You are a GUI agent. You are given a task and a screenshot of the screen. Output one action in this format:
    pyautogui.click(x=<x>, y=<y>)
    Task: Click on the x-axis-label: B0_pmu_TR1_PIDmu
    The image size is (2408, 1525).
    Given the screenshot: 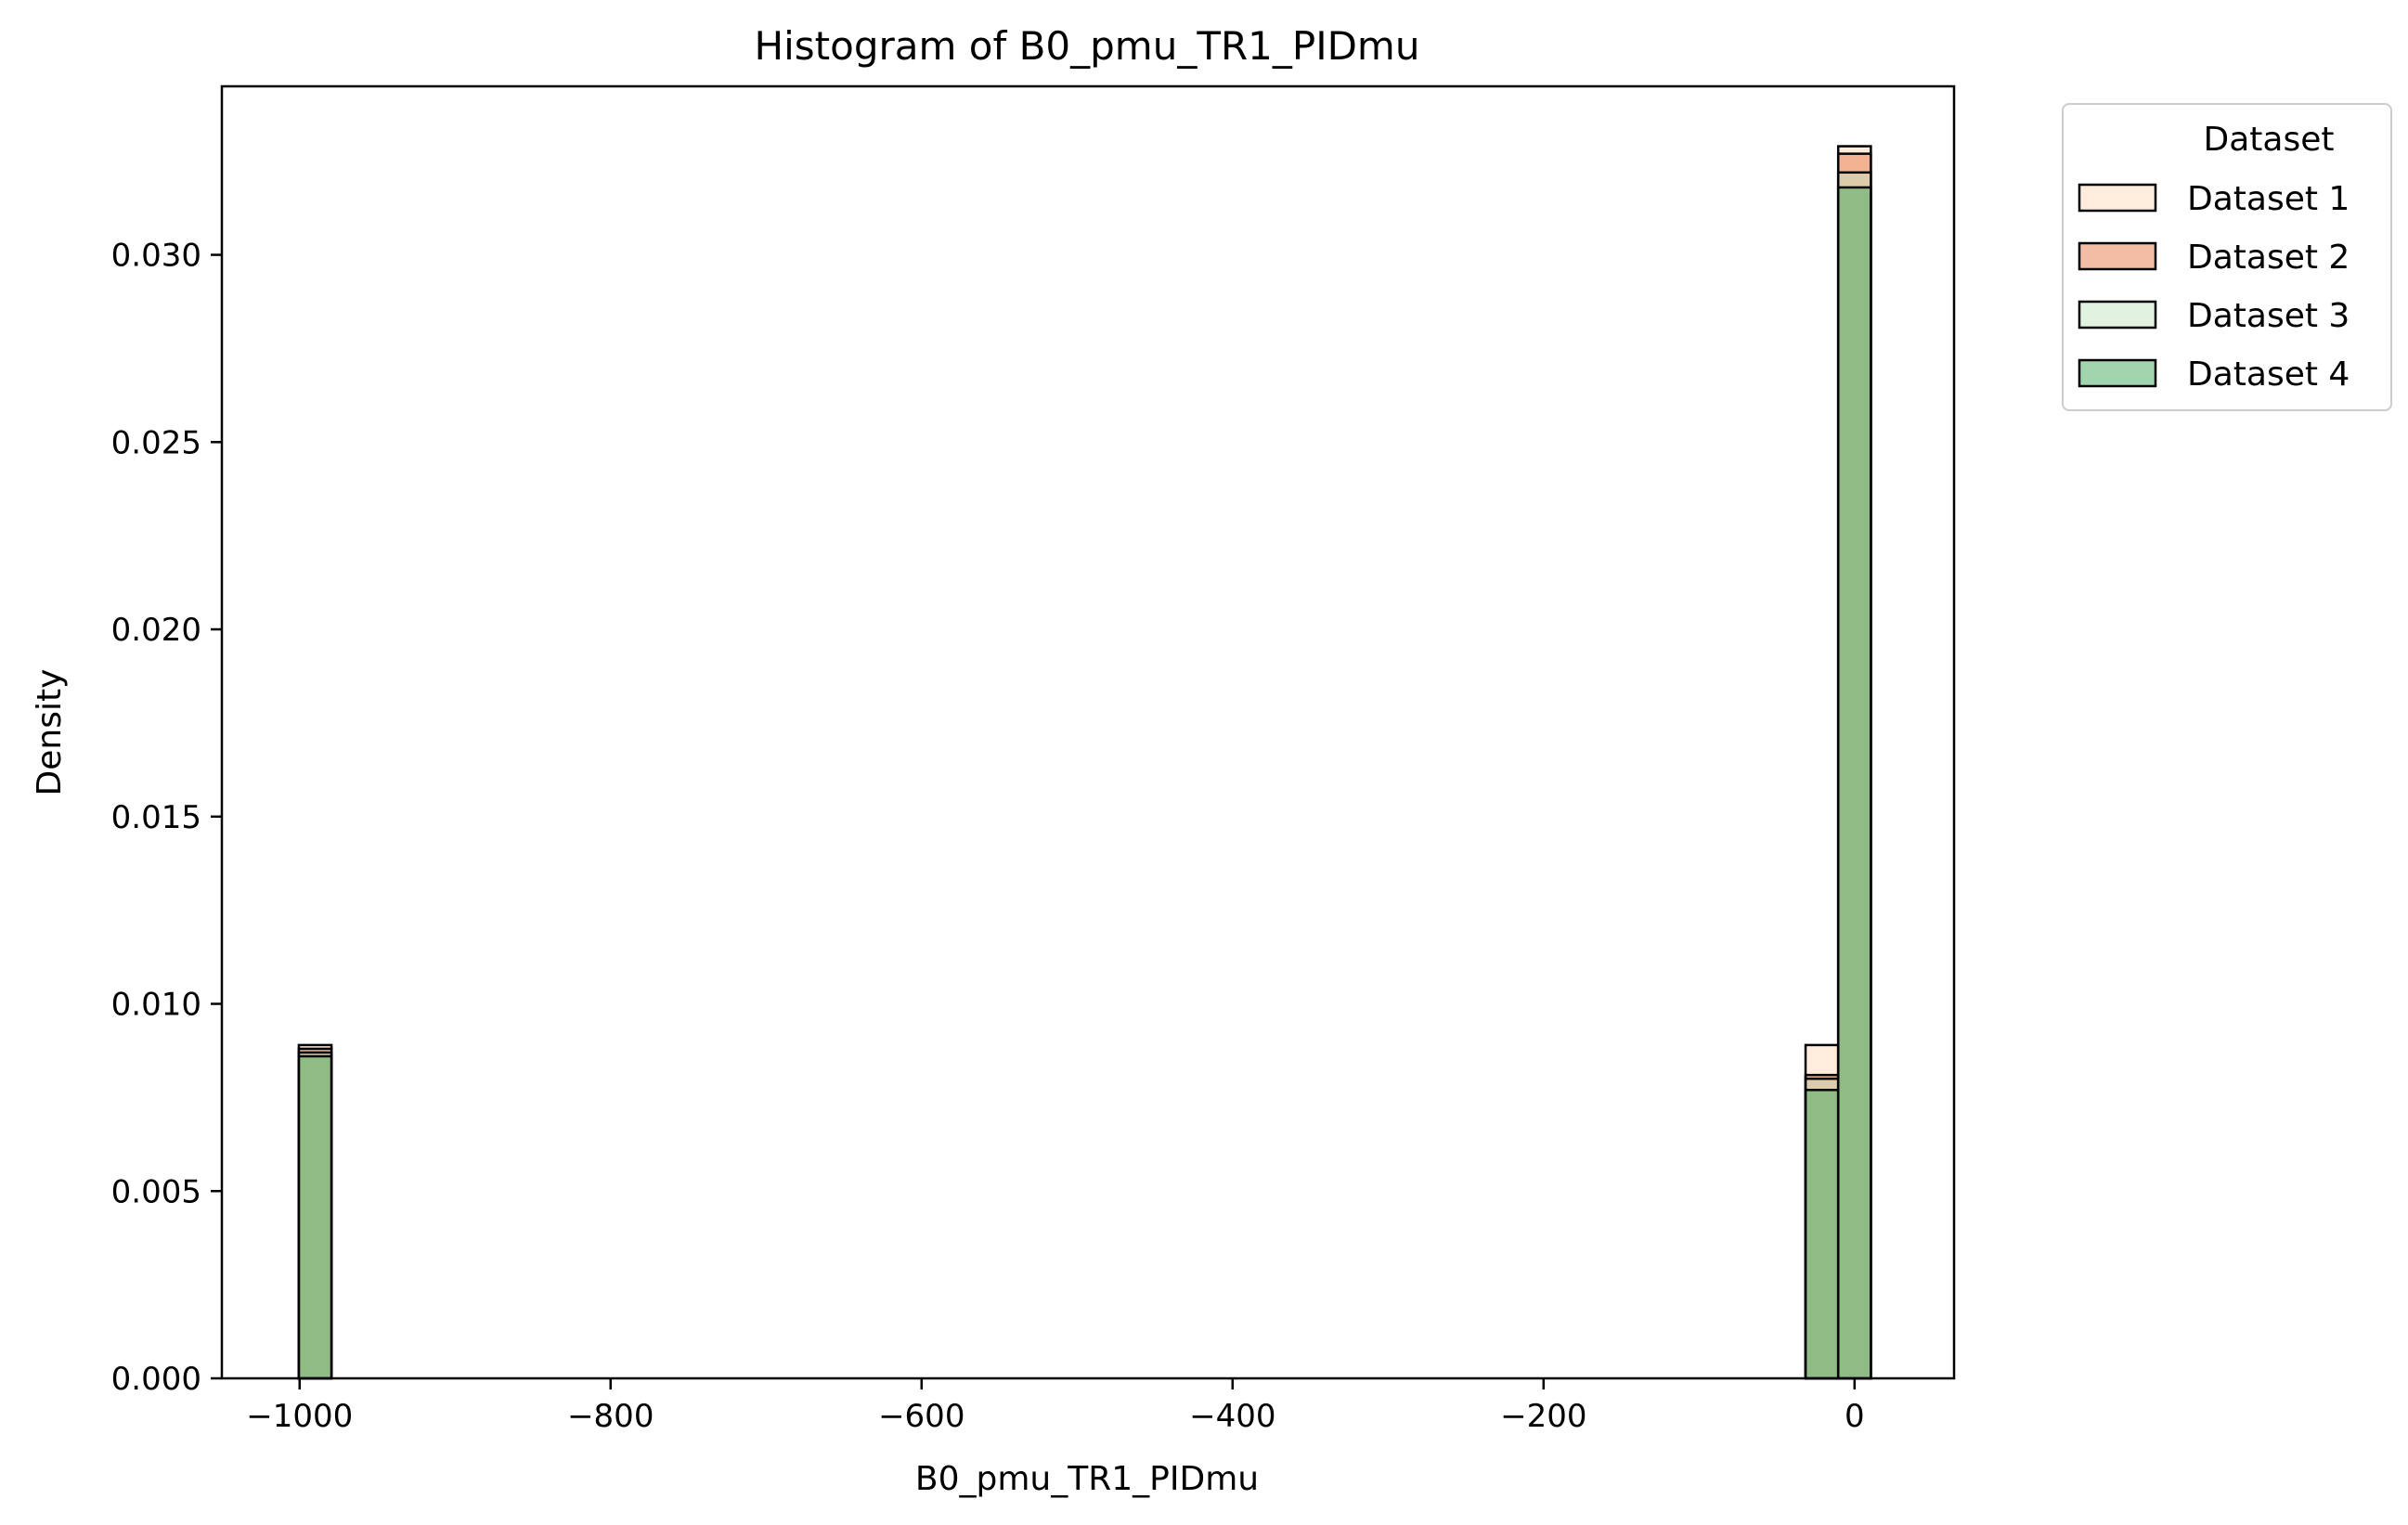 What is the action you would take?
    pyautogui.click(x=1087, y=1479)
    